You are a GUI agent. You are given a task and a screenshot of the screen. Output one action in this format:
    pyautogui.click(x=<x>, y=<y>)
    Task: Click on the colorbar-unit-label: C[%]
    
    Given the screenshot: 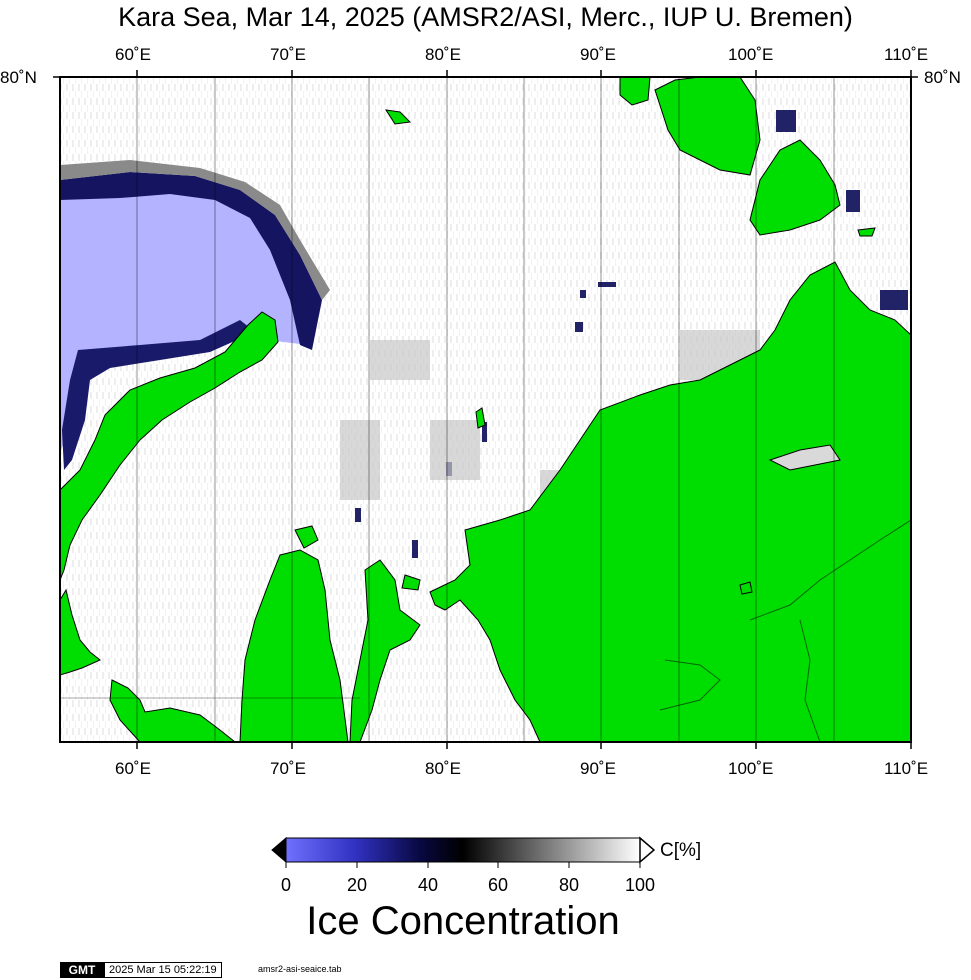 What is the action you would take?
    pyautogui.click(x=681, y=850)
    